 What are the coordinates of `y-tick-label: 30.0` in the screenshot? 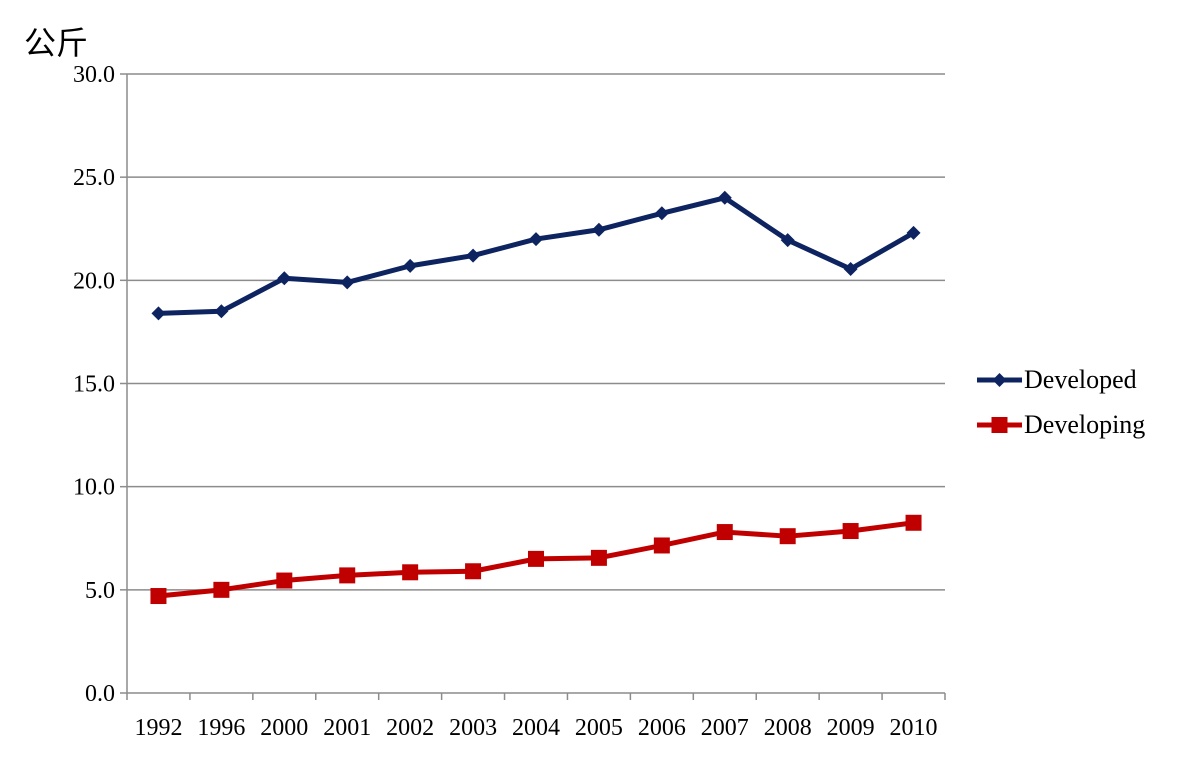 It's located at (94, 75).